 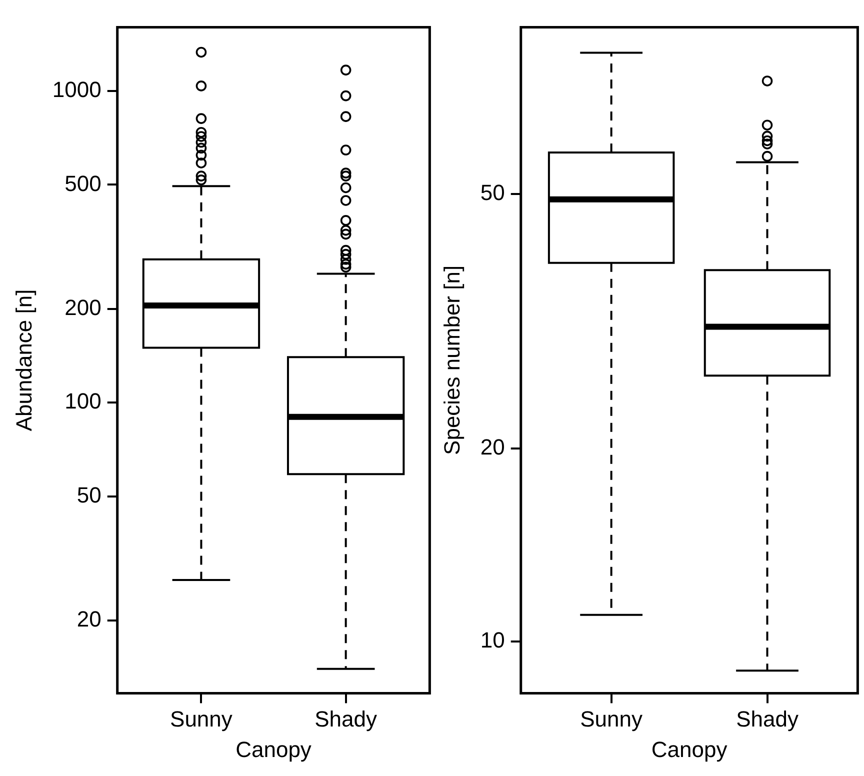 I want to click on y-tick-label: 100, so click(x=83, y=401).